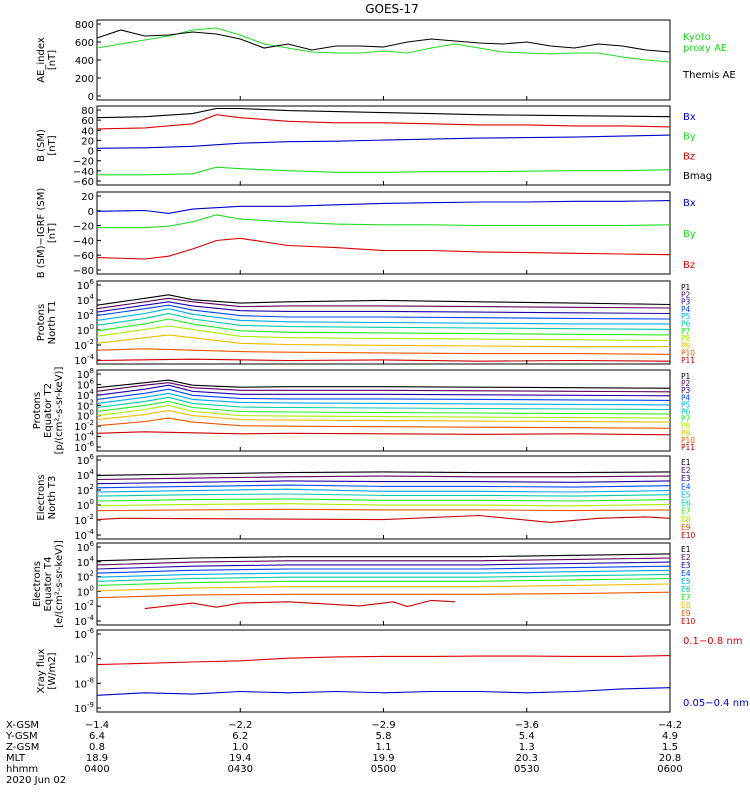  What do you see at coordinates (686, 494) in the screenshot?
I see `legend-entry: E5` at bounding box center [686, 494].